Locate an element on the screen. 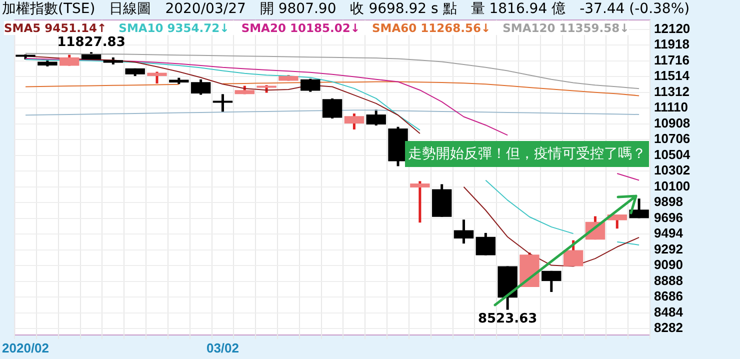 The height and width of the screenshot is (359, 740). y-tick-label: 8282 is located at coordinates (668, 328).